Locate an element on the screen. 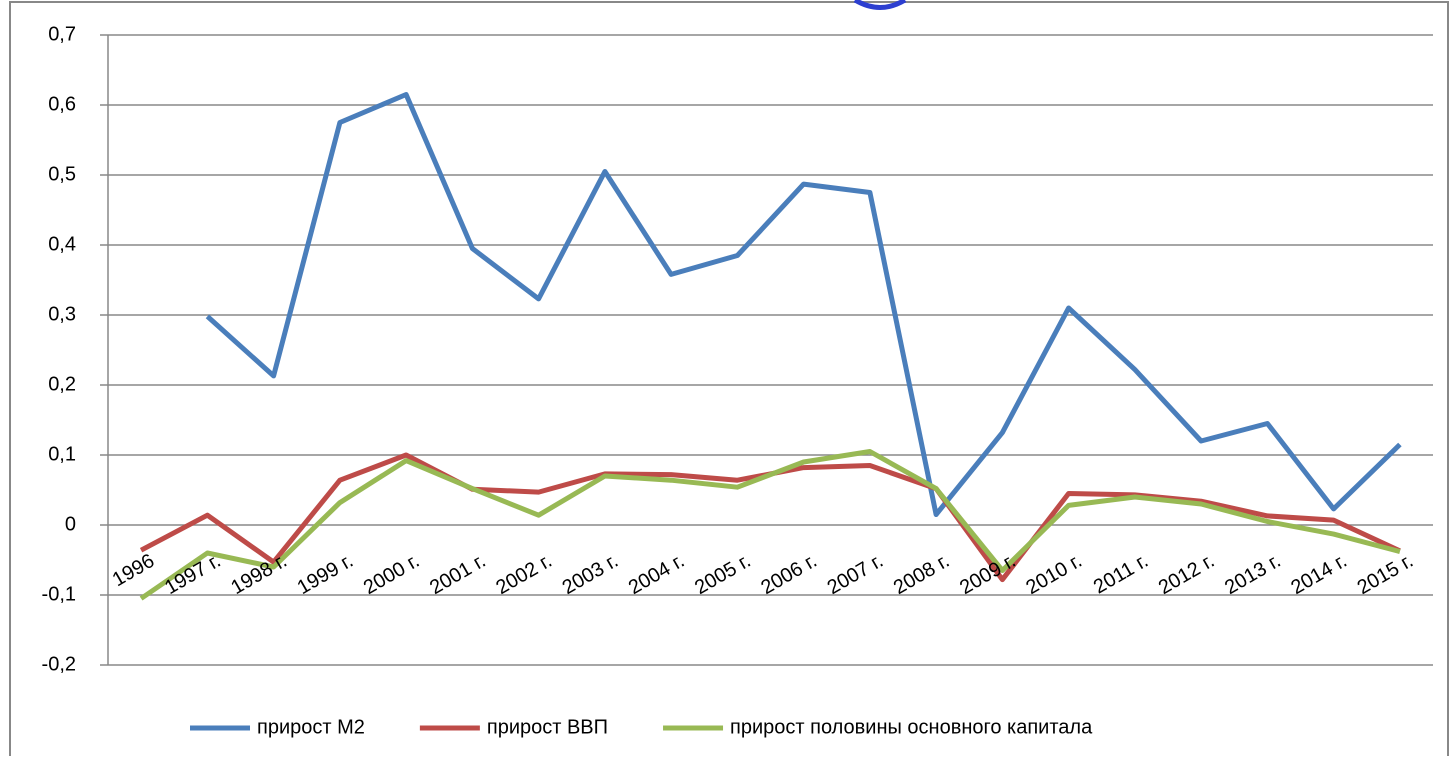 The image size is (1452, 761). y-tick-label: 0,6 is located at coordinates (62, 104).